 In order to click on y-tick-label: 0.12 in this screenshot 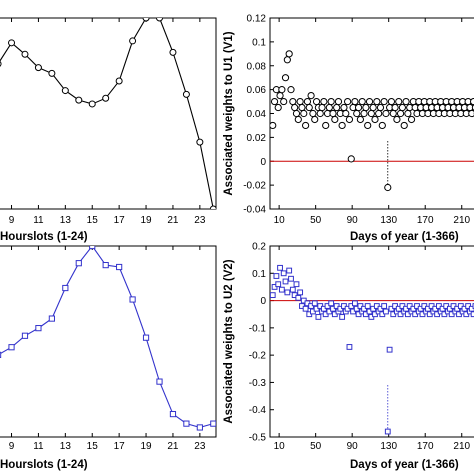, I will do `click(257, 19)`.